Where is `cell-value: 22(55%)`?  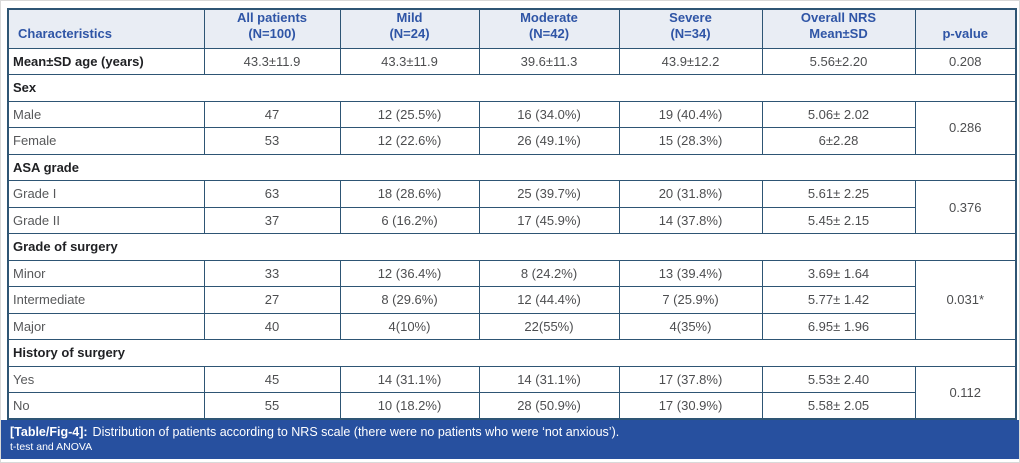 cell-value: 22(55%) is located at coordinates (549, 326).